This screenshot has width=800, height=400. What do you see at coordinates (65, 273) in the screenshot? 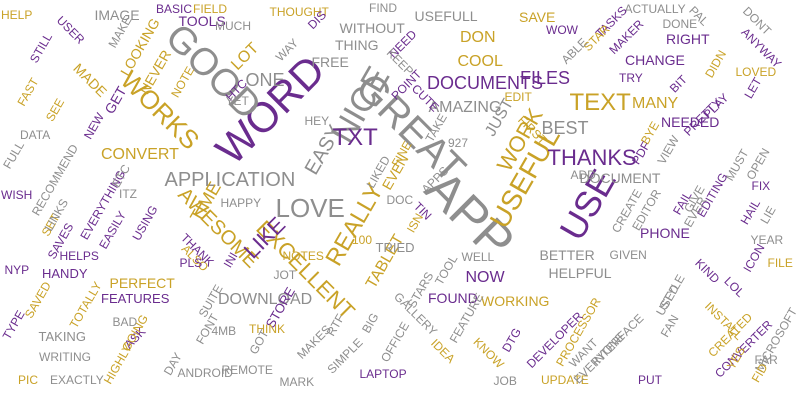
I see `cloud-word: HANDY` at bounding box center [65, 273].